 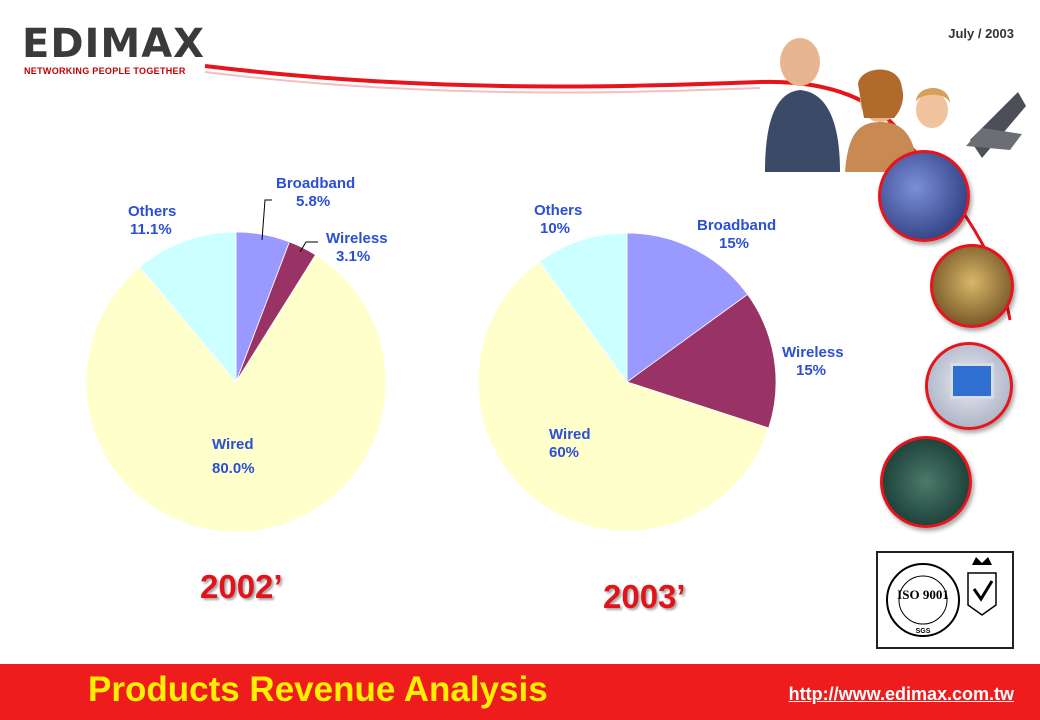 What do you see at coordinates (308, 247) in the screenshot?
I see `leader-line-wireless-2002` at bounding box center [308, 247].